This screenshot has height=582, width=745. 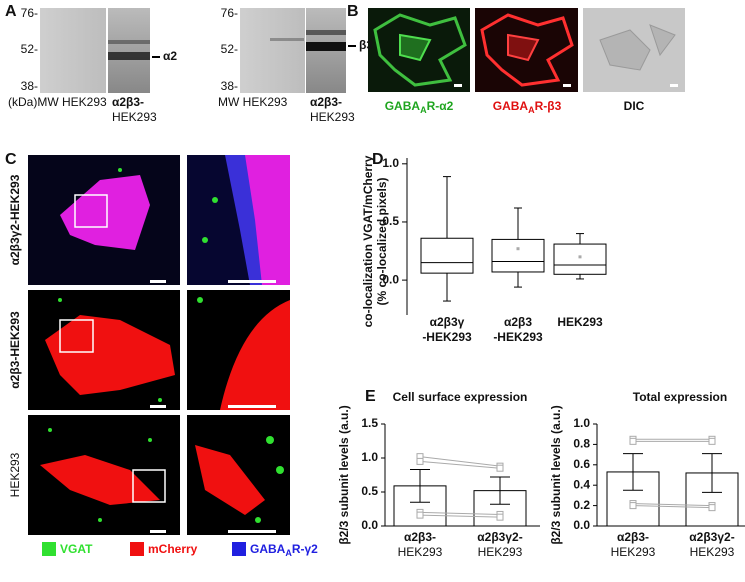 I want to click on y-axis-label: co-localization VGAT/mCherry, so click(x=368, y=241).